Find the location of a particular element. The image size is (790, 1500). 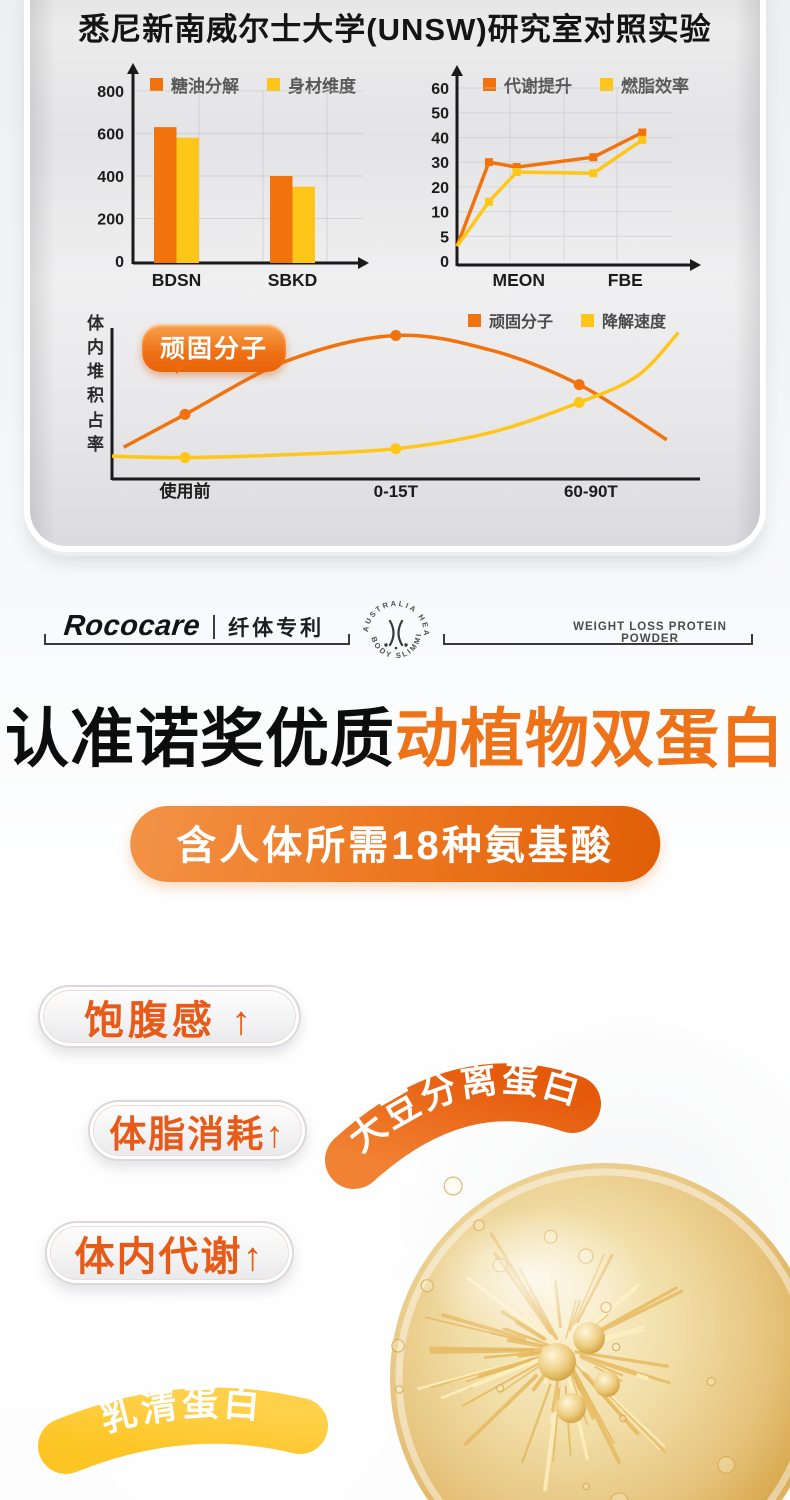

legend-label: 燃脂效率 is located at coordinates (655, 86).